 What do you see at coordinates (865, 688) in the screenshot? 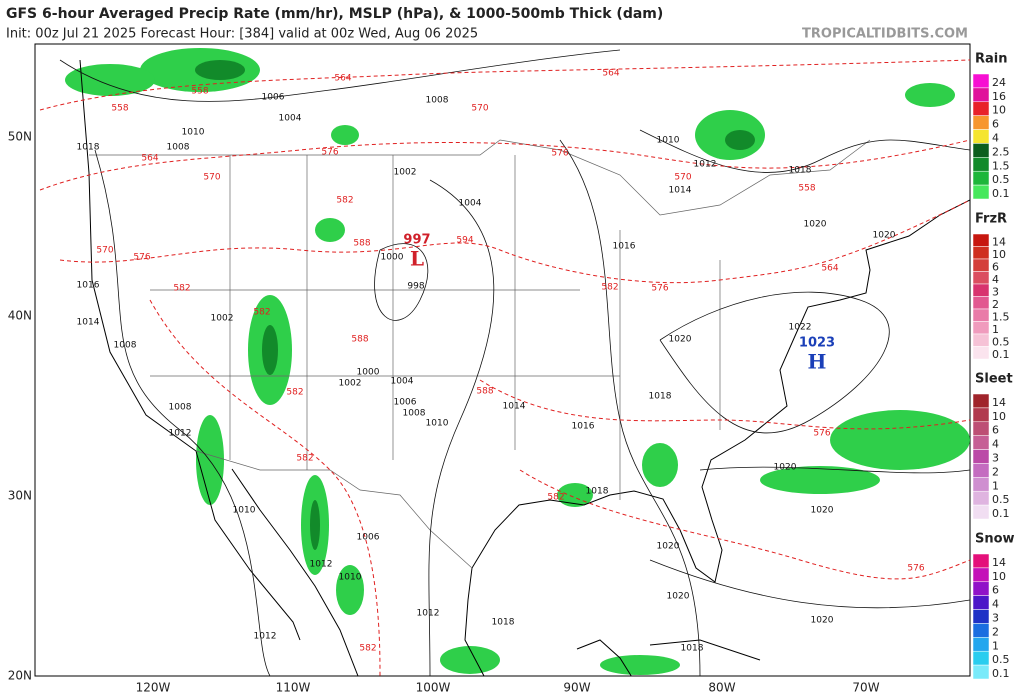
I see `lon-label: 70W` at bounding box center [865, 688].